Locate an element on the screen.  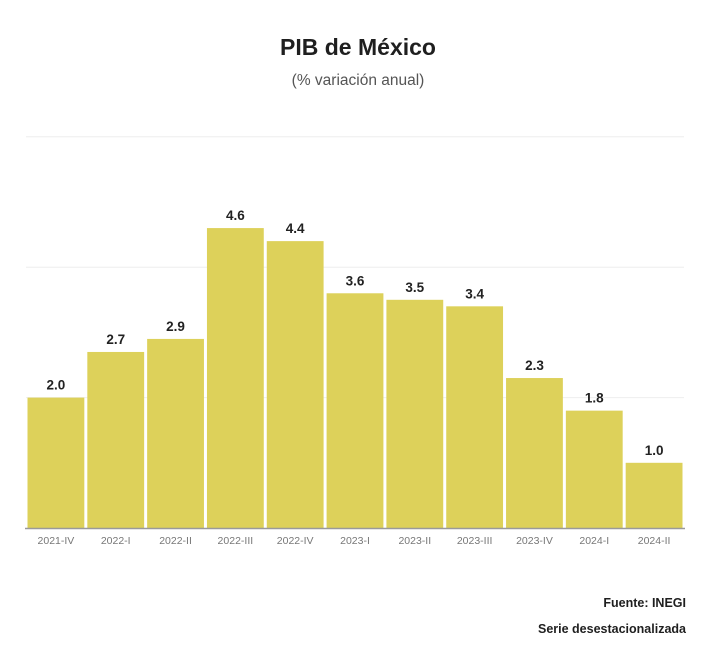
data-label: 3.6 is located at coordinates (355, 280).